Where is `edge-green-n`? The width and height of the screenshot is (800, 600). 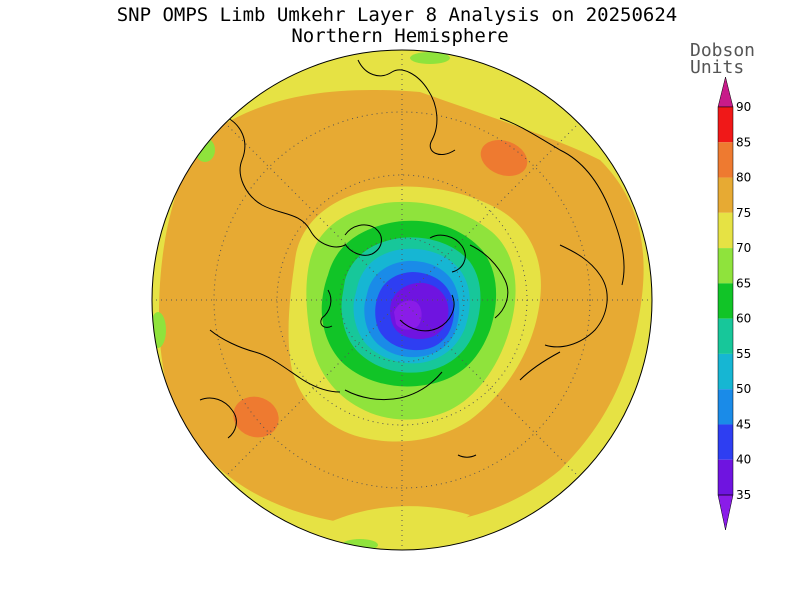
edge-green-n is located at coordinates (430, 58).